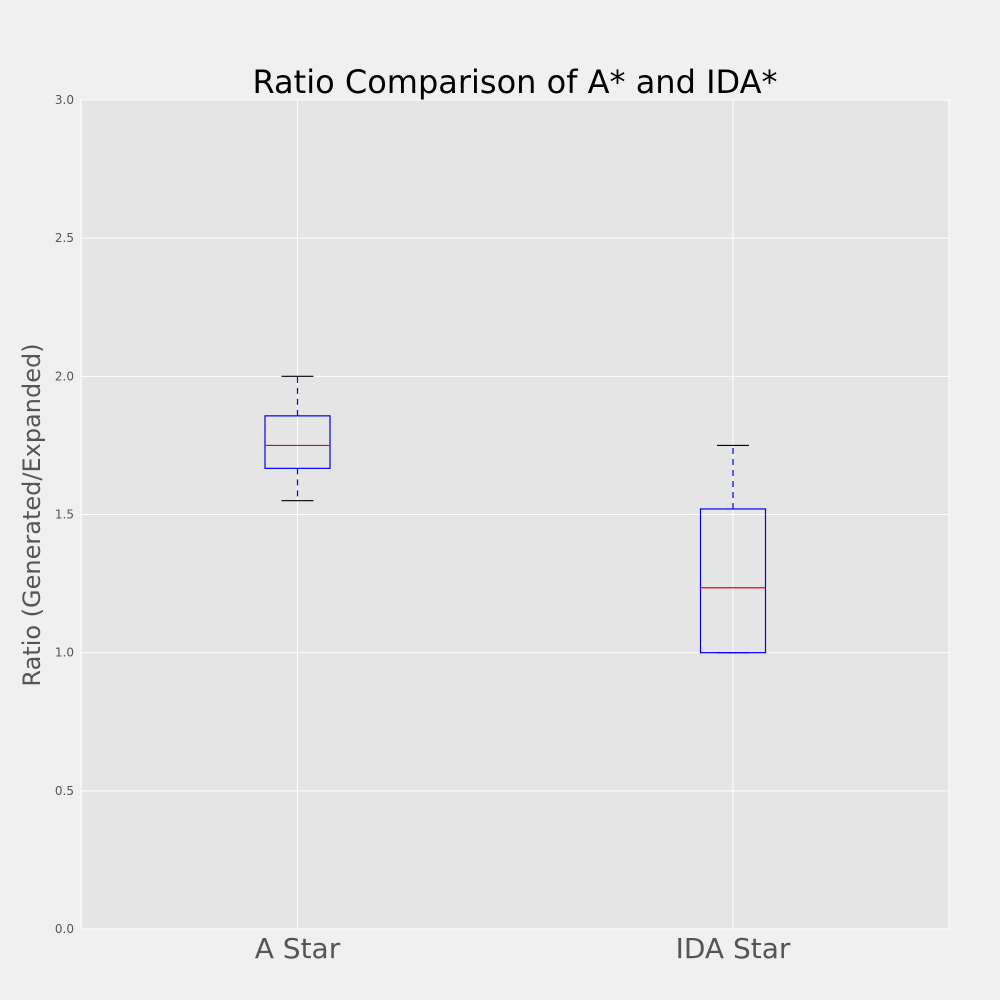 Image resolution: width=1000 pixels, height=1000 pixels. I want to click on y-tick-labels: 0.0 0.5 1.0 1.5 2.0 2.5 3.0, so click(64, 514).